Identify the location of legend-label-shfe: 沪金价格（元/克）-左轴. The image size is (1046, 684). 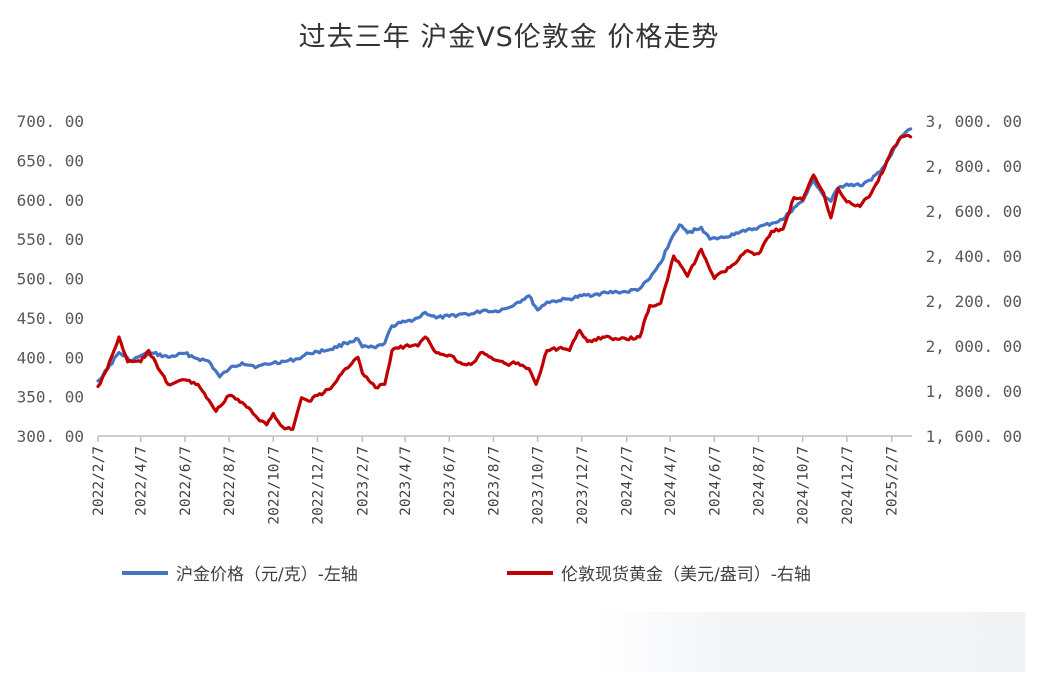
(267, 575).